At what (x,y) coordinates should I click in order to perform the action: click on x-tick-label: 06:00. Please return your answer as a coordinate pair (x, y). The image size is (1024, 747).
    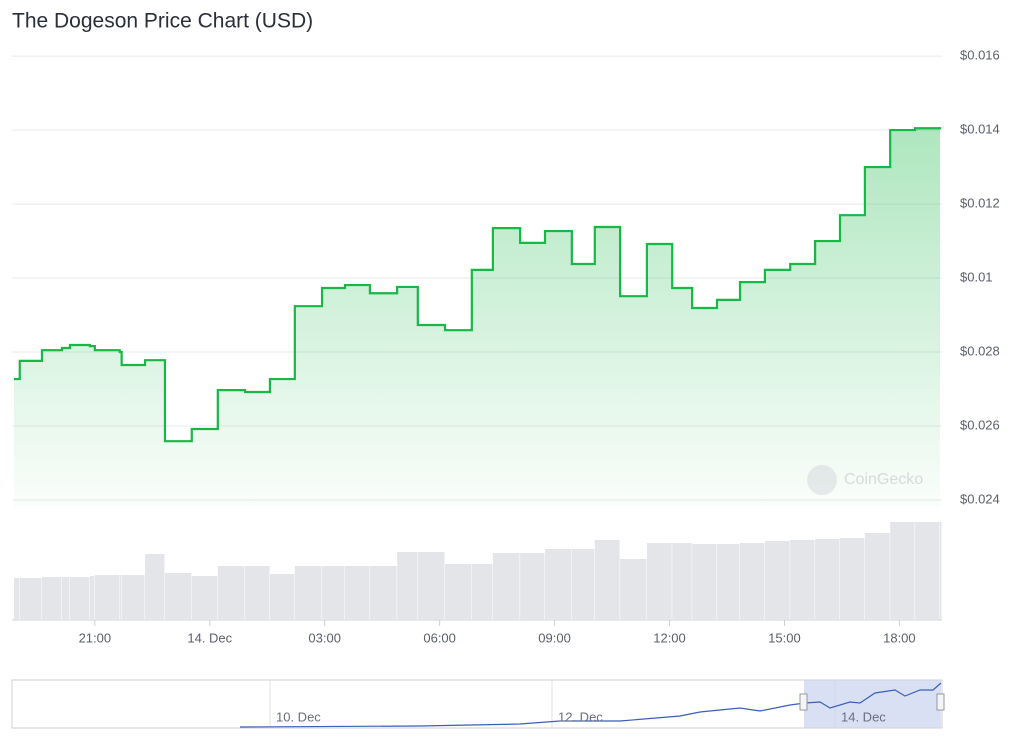
    Looking at the image, I should click on (439, 637).